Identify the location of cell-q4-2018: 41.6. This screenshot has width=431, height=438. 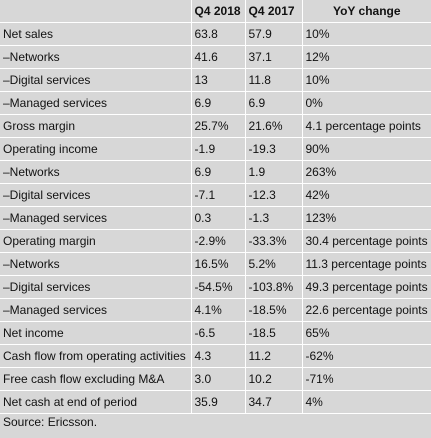
(218, 57).